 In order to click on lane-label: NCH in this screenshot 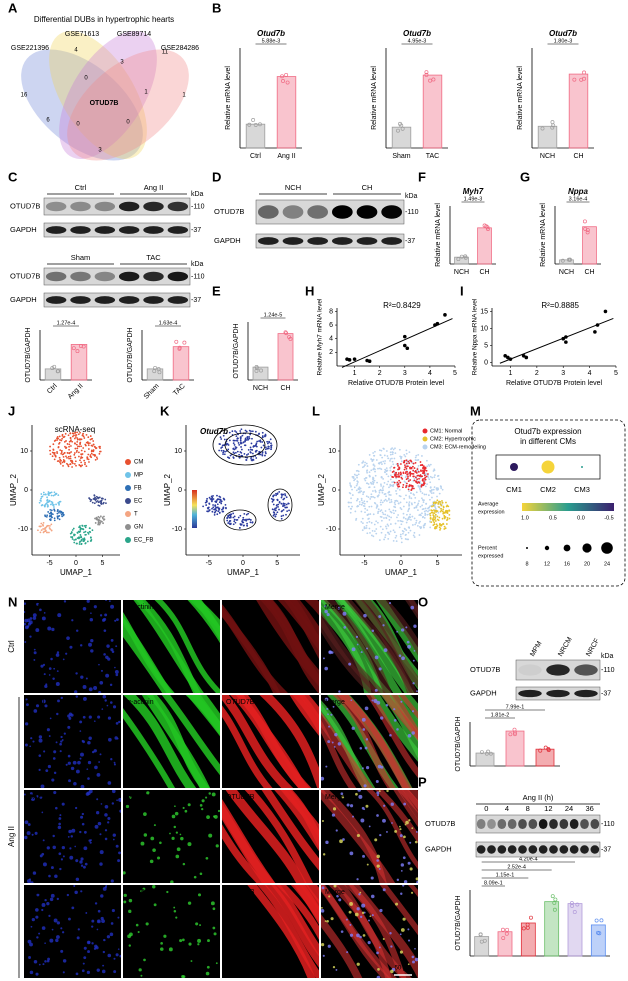, I will do `click(293, 187)`.